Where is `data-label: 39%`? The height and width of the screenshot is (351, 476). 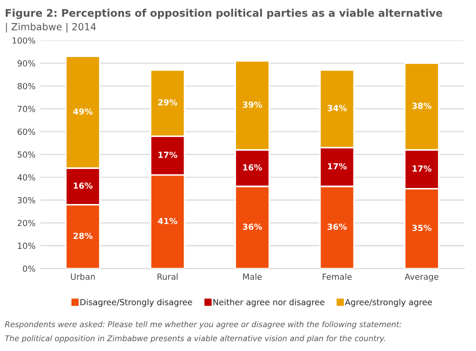
data-label: 39% is located at coordinates (252, 105).